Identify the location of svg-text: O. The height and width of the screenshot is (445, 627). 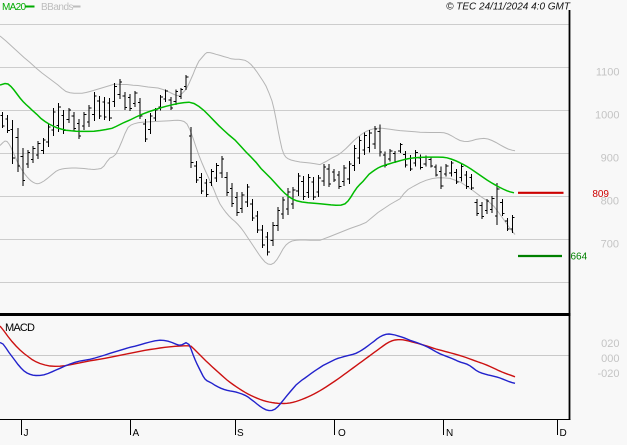
(342, 433).